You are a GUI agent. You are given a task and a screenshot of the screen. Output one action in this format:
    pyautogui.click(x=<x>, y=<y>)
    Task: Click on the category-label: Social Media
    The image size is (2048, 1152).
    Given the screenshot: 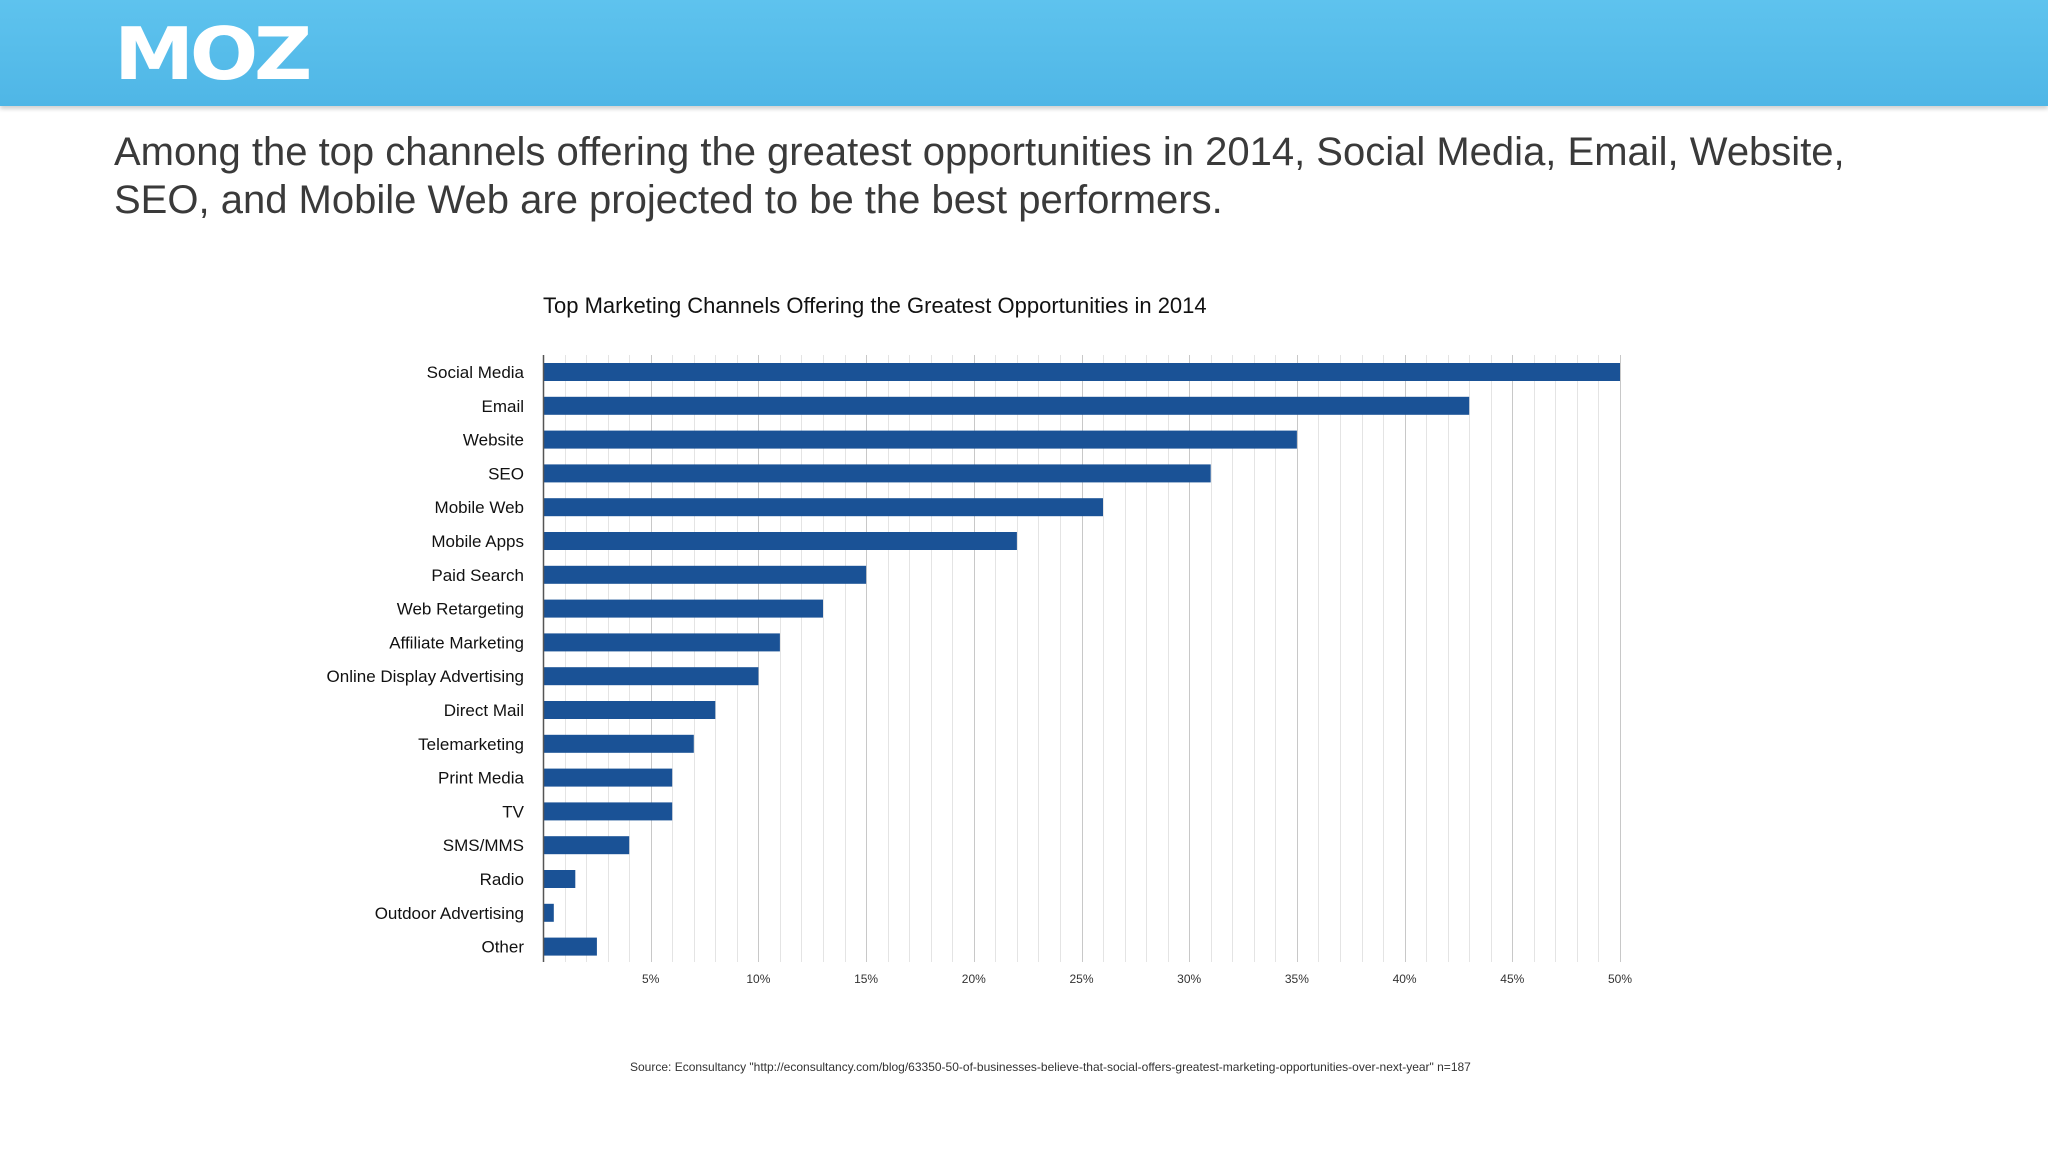 What is the action you would take?
    pyautogui.click(x=476, y=372)
    